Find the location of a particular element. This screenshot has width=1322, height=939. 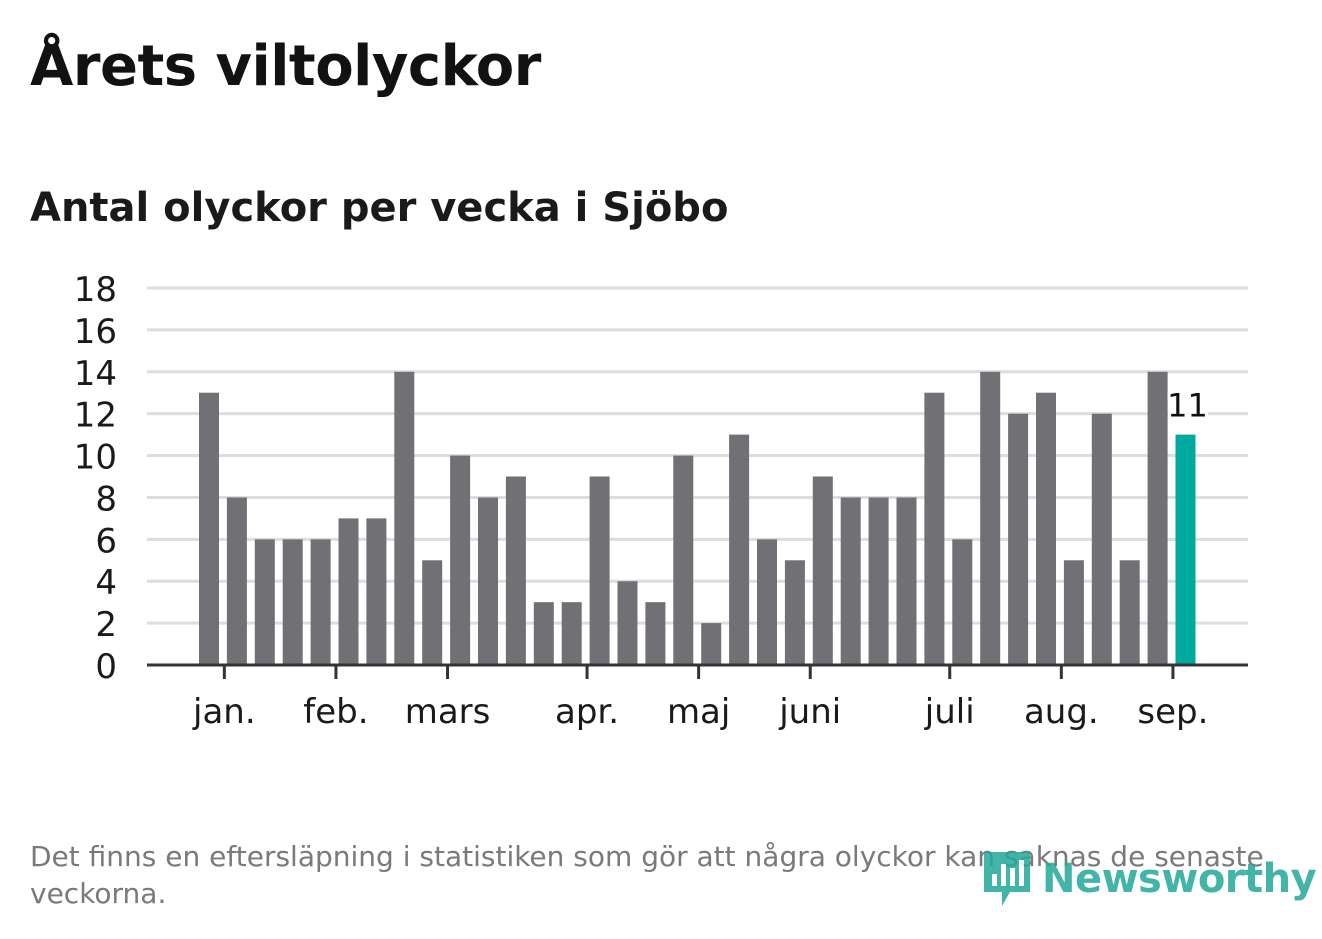

highlight-data-label: 11 is located at coordinates (1187, 406).